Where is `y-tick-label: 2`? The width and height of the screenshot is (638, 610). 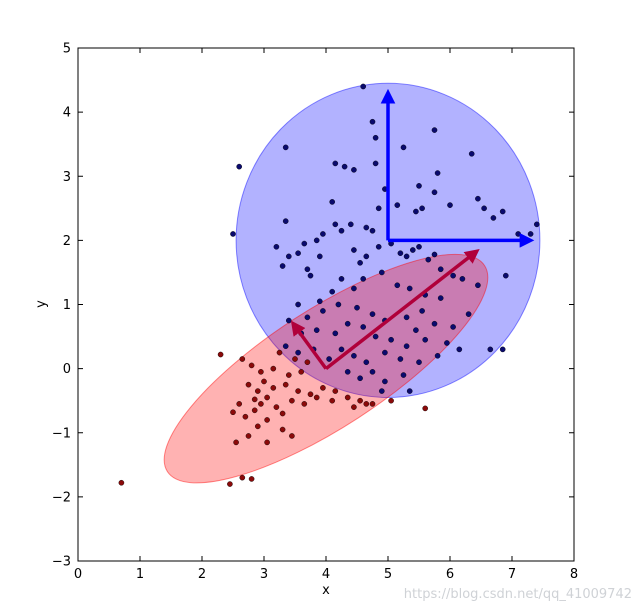 y-tick-label: 2 is located at coordinates (67, 241).